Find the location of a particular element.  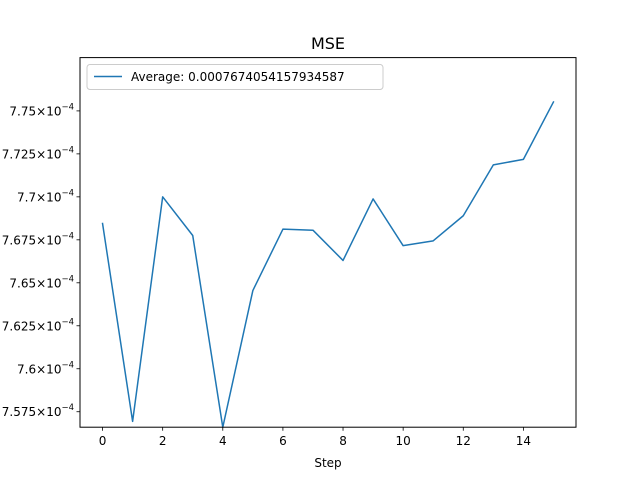

x-axis: 0 2 4 6 8 10 12 14 is located at coordinates (315, 437).